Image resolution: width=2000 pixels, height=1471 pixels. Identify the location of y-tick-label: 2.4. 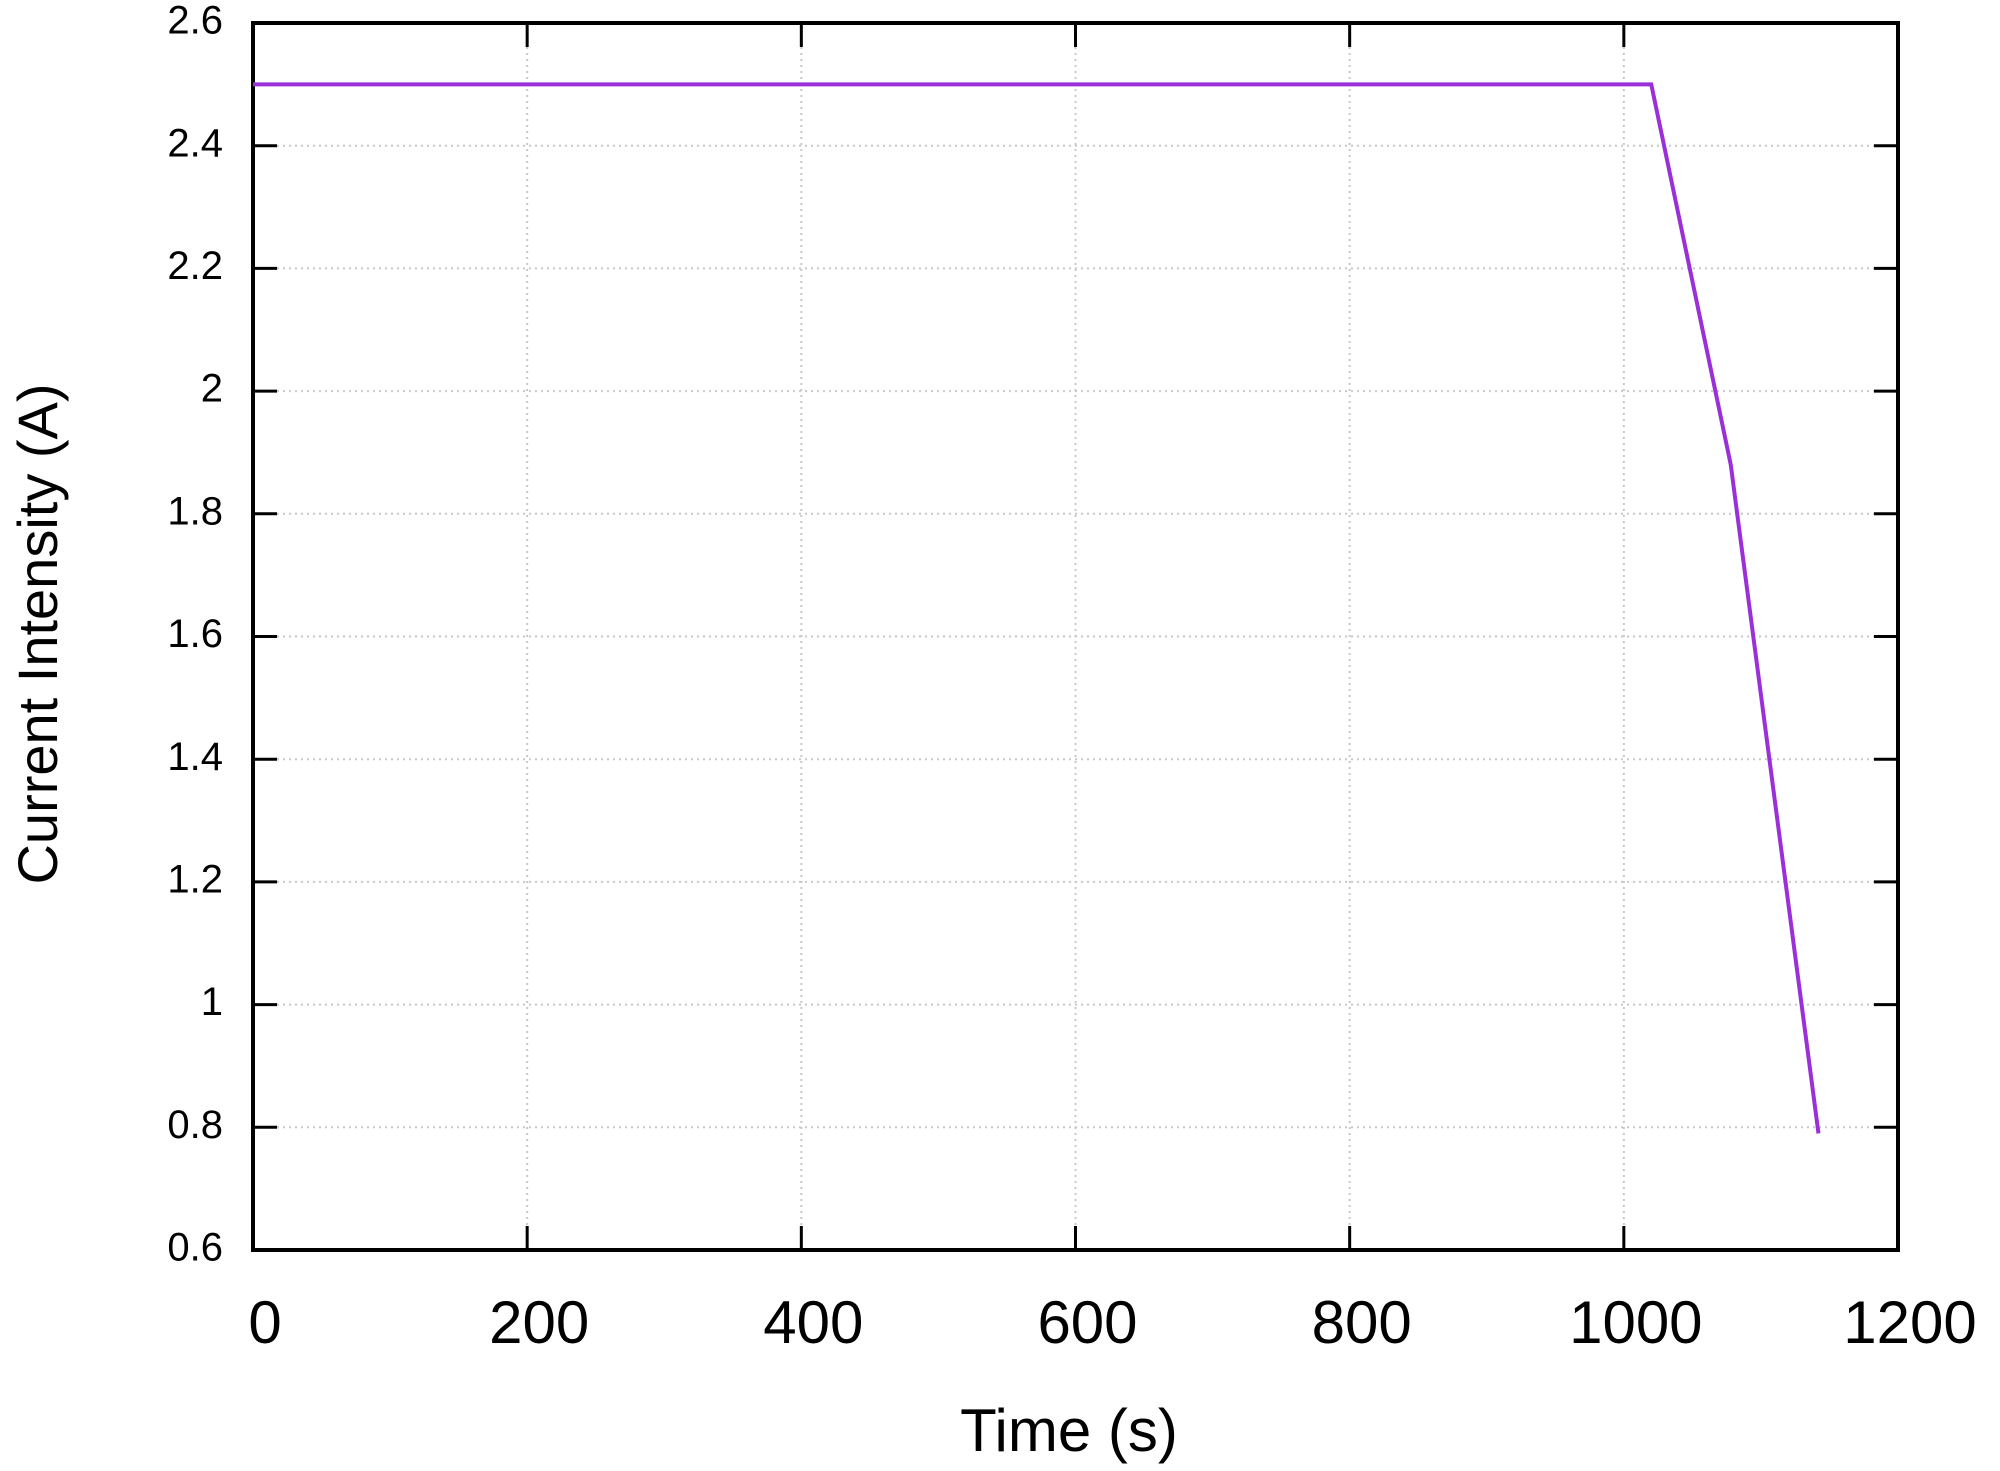
(195, 143).